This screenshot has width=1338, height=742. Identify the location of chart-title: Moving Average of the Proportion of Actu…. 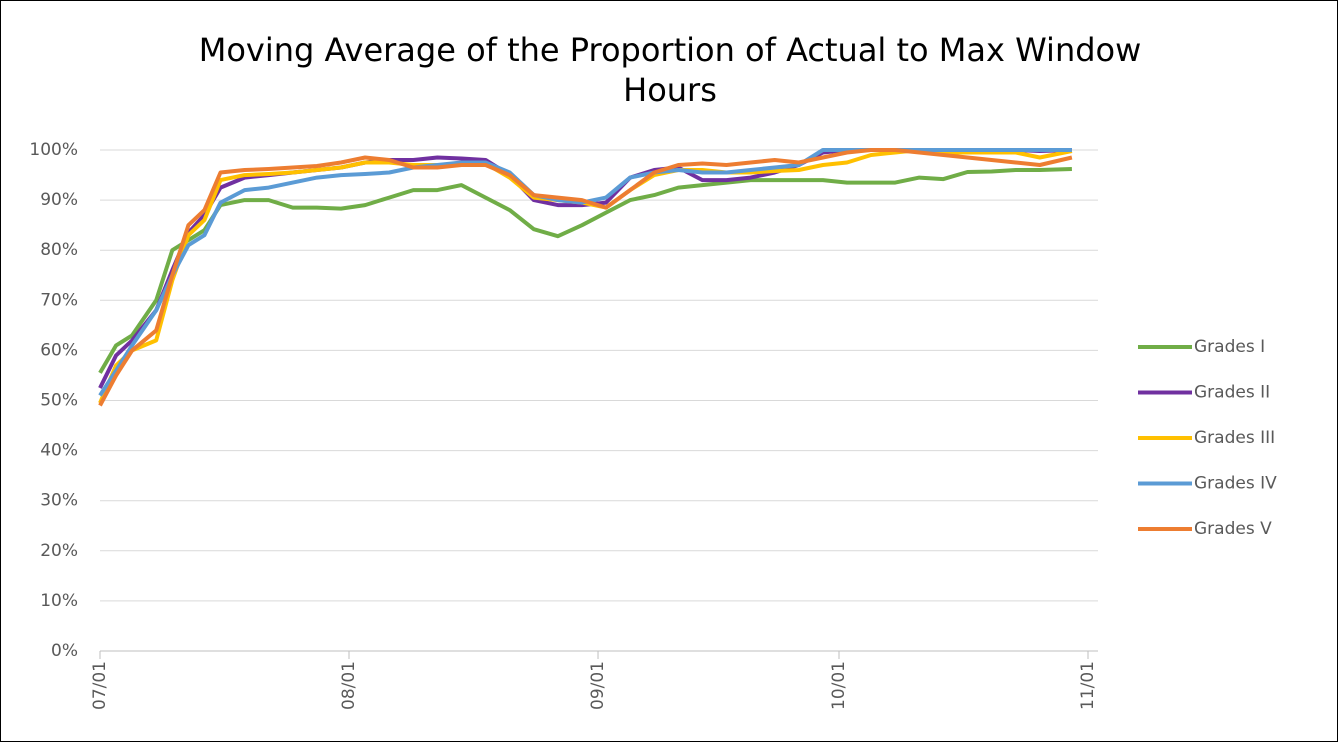
(670, 70).